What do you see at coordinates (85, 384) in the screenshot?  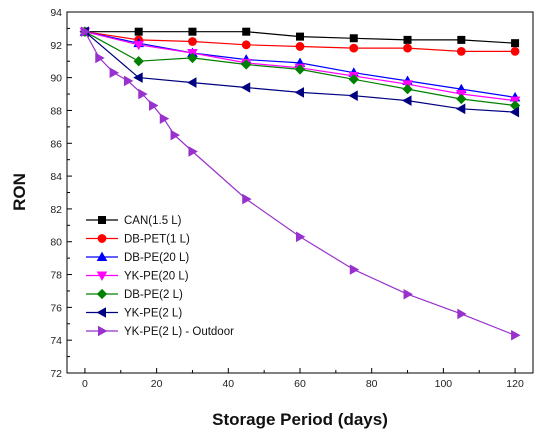 I see `x-tick-label: 0` at bounding box center [85, 384].